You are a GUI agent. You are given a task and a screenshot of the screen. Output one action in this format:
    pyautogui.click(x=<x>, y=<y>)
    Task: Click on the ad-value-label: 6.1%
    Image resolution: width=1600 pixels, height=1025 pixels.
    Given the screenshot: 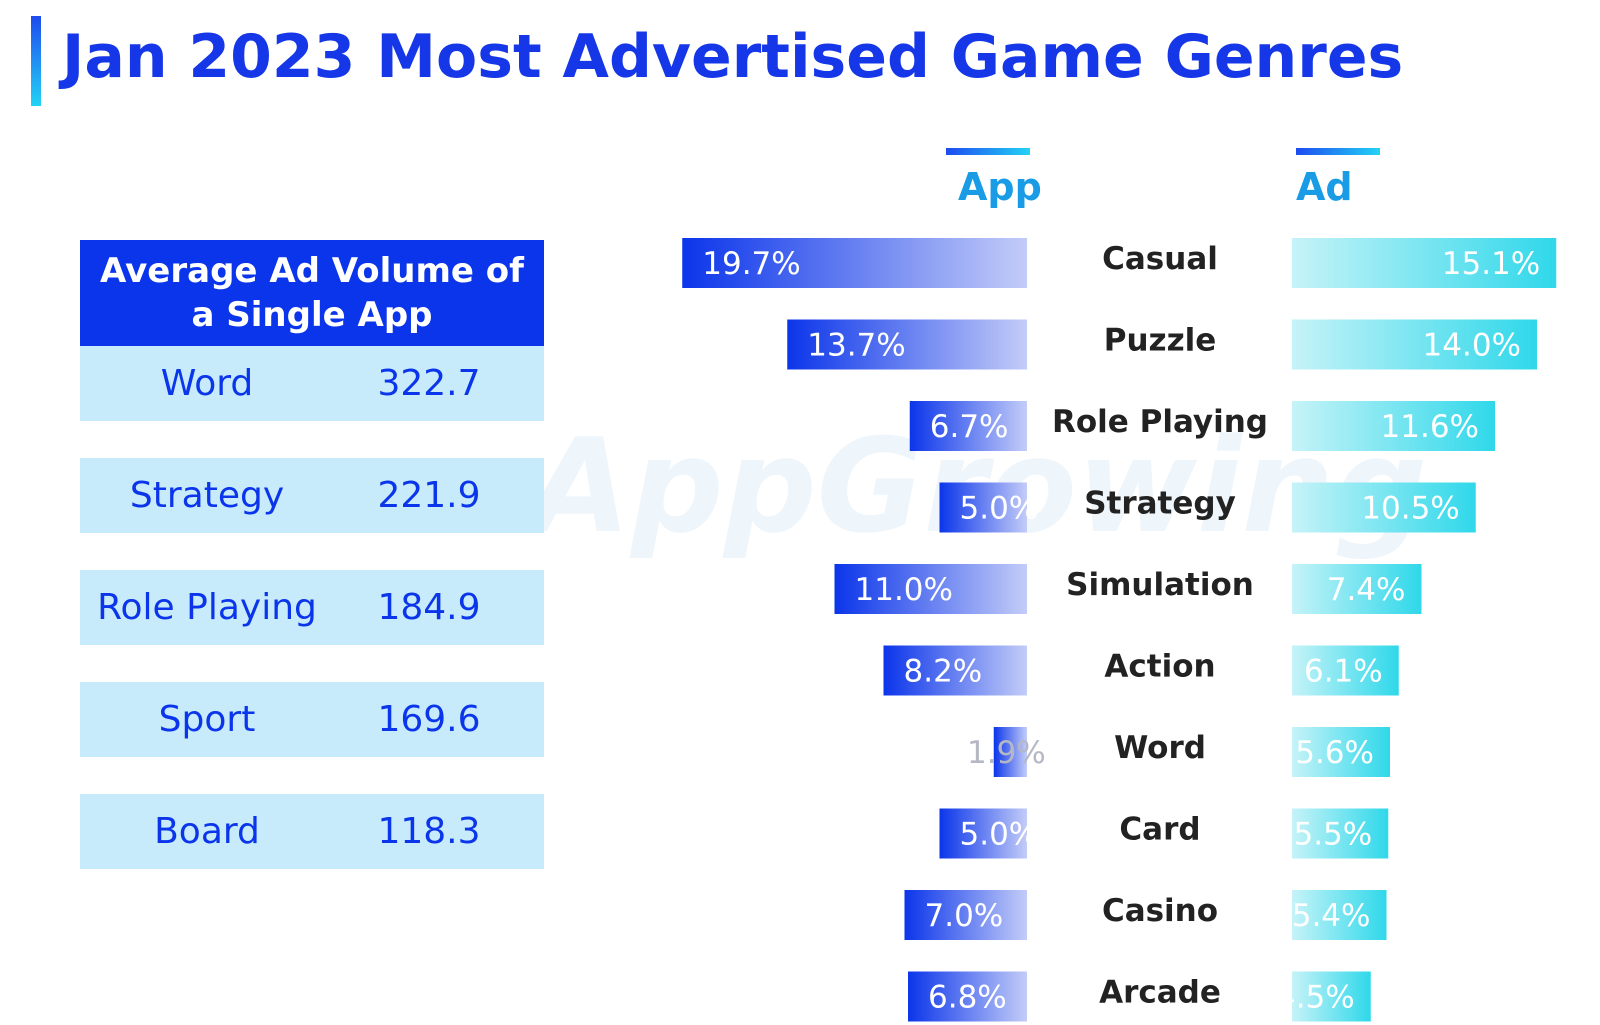 What is the action you would take?
    pyautogui.click(x=1343, y=672)
    